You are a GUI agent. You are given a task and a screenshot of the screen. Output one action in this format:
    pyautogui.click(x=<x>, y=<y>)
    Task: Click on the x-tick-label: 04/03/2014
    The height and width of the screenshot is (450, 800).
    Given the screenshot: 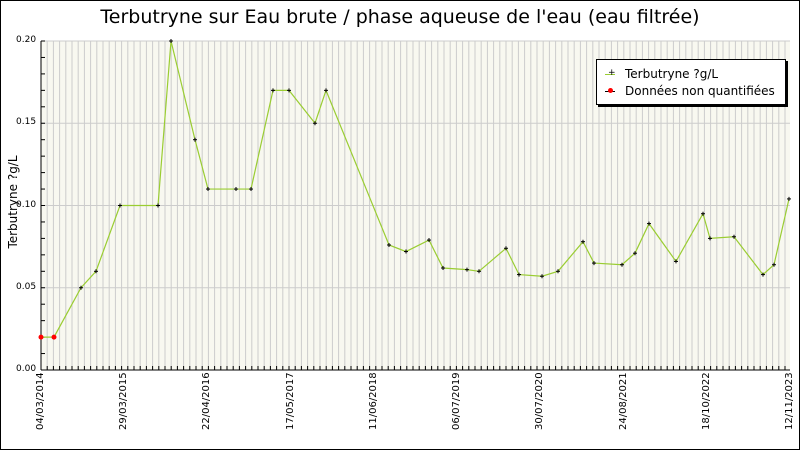 What is the action you would take?
    pyautogui.click(x=40, y=401)
    